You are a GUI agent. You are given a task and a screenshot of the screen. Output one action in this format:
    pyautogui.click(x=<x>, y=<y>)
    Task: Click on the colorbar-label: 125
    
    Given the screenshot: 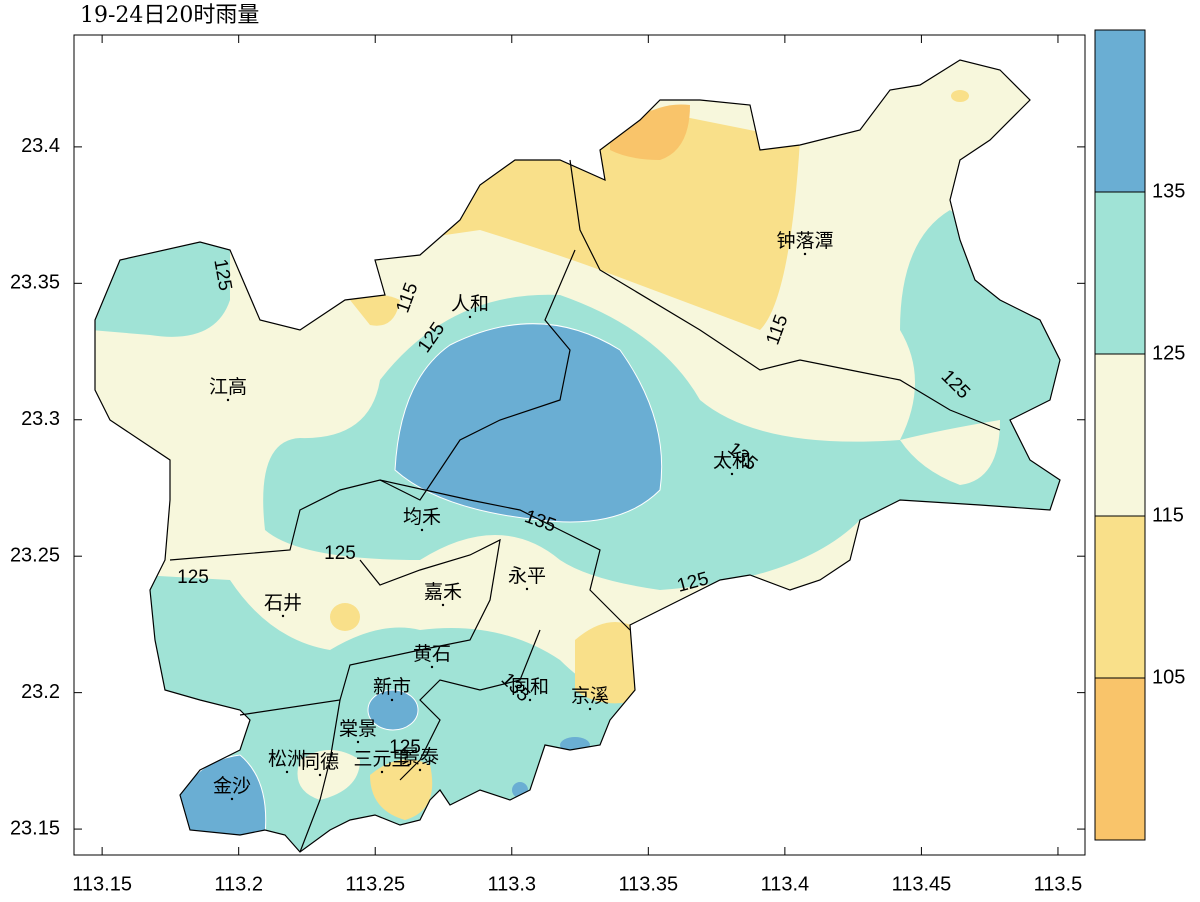 What is the action you would take?
    pyautogui.click(x=1168, y=353)
    